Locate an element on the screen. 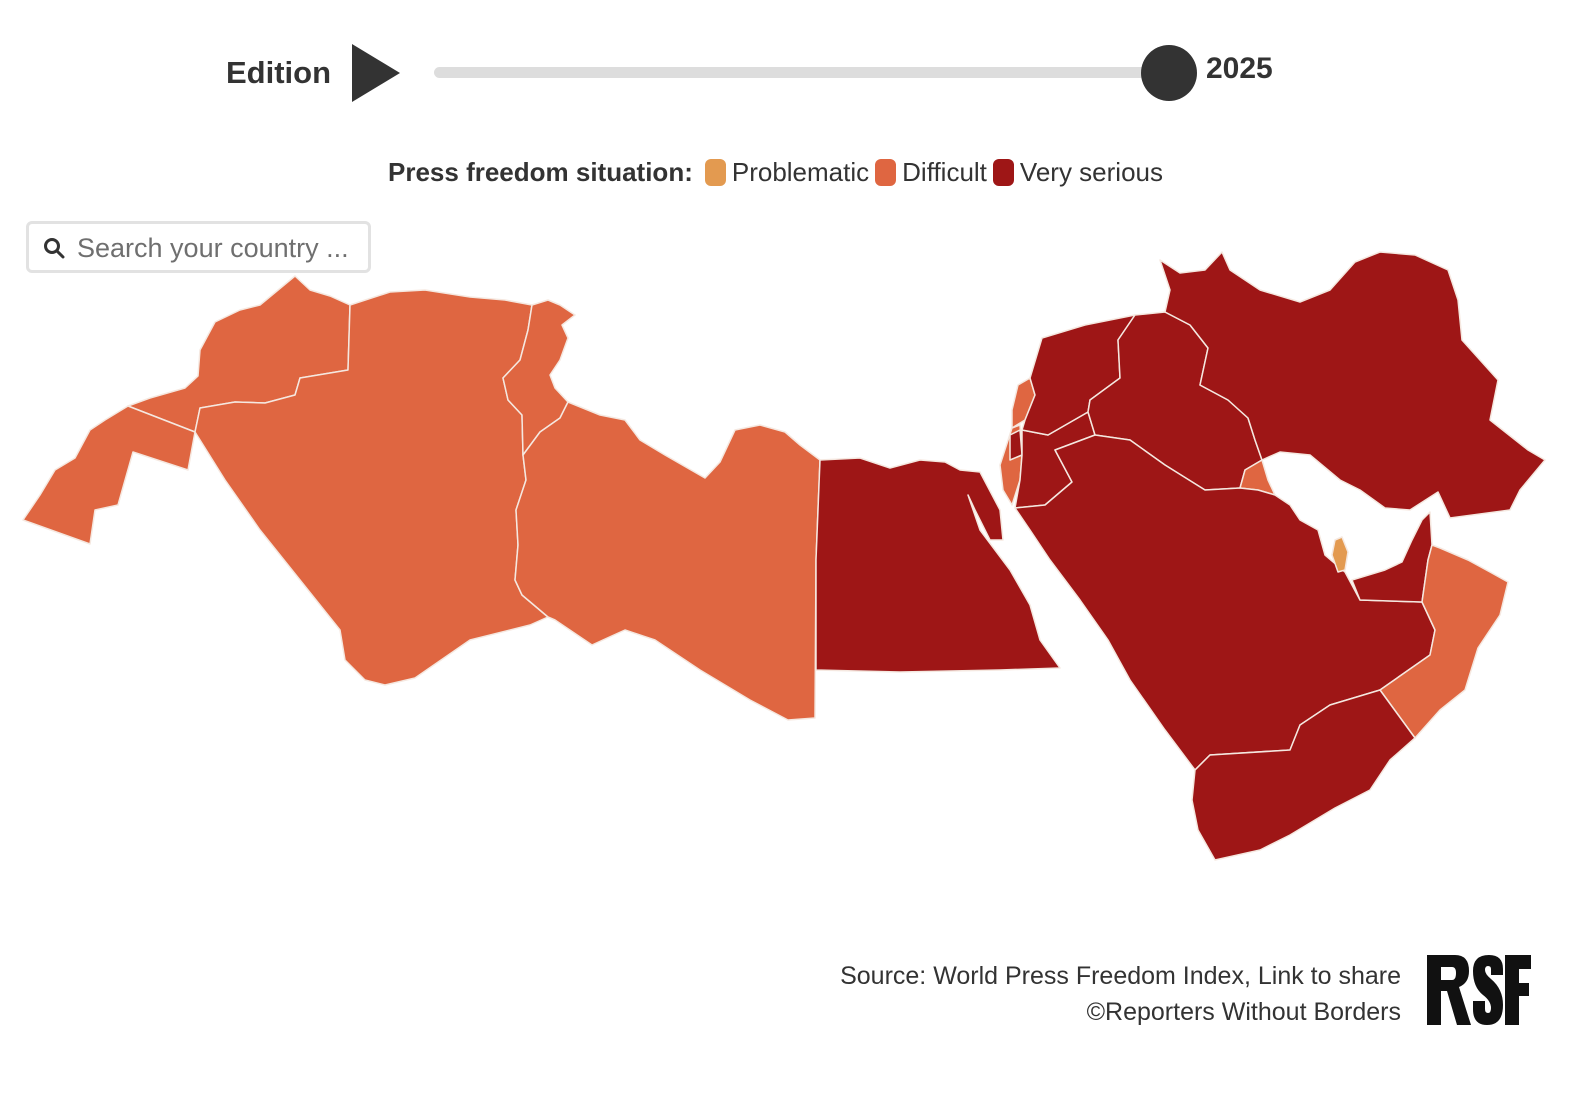 This screenshot has height=1102, width=1588. search-box is located at coordinates (198, 247).